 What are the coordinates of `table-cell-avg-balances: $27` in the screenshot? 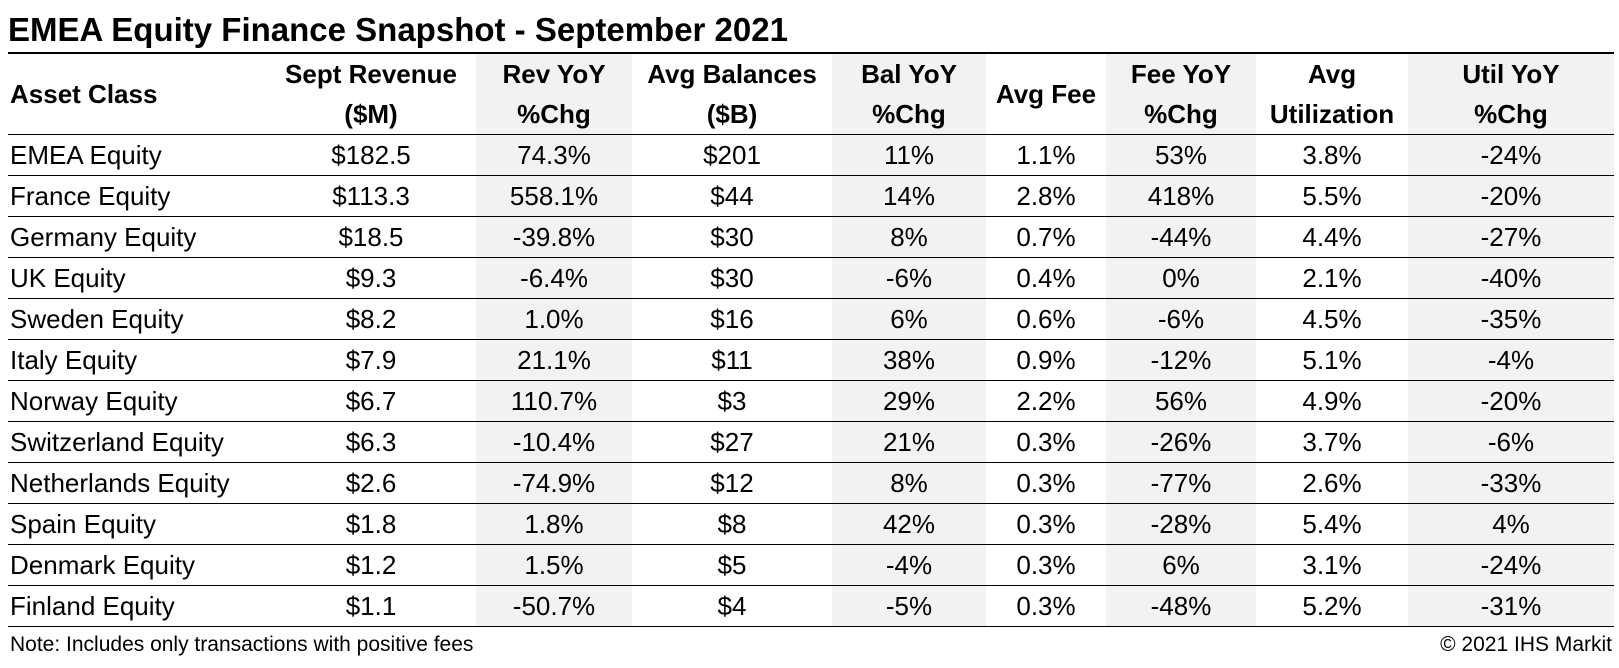 It's located at (732, 442).